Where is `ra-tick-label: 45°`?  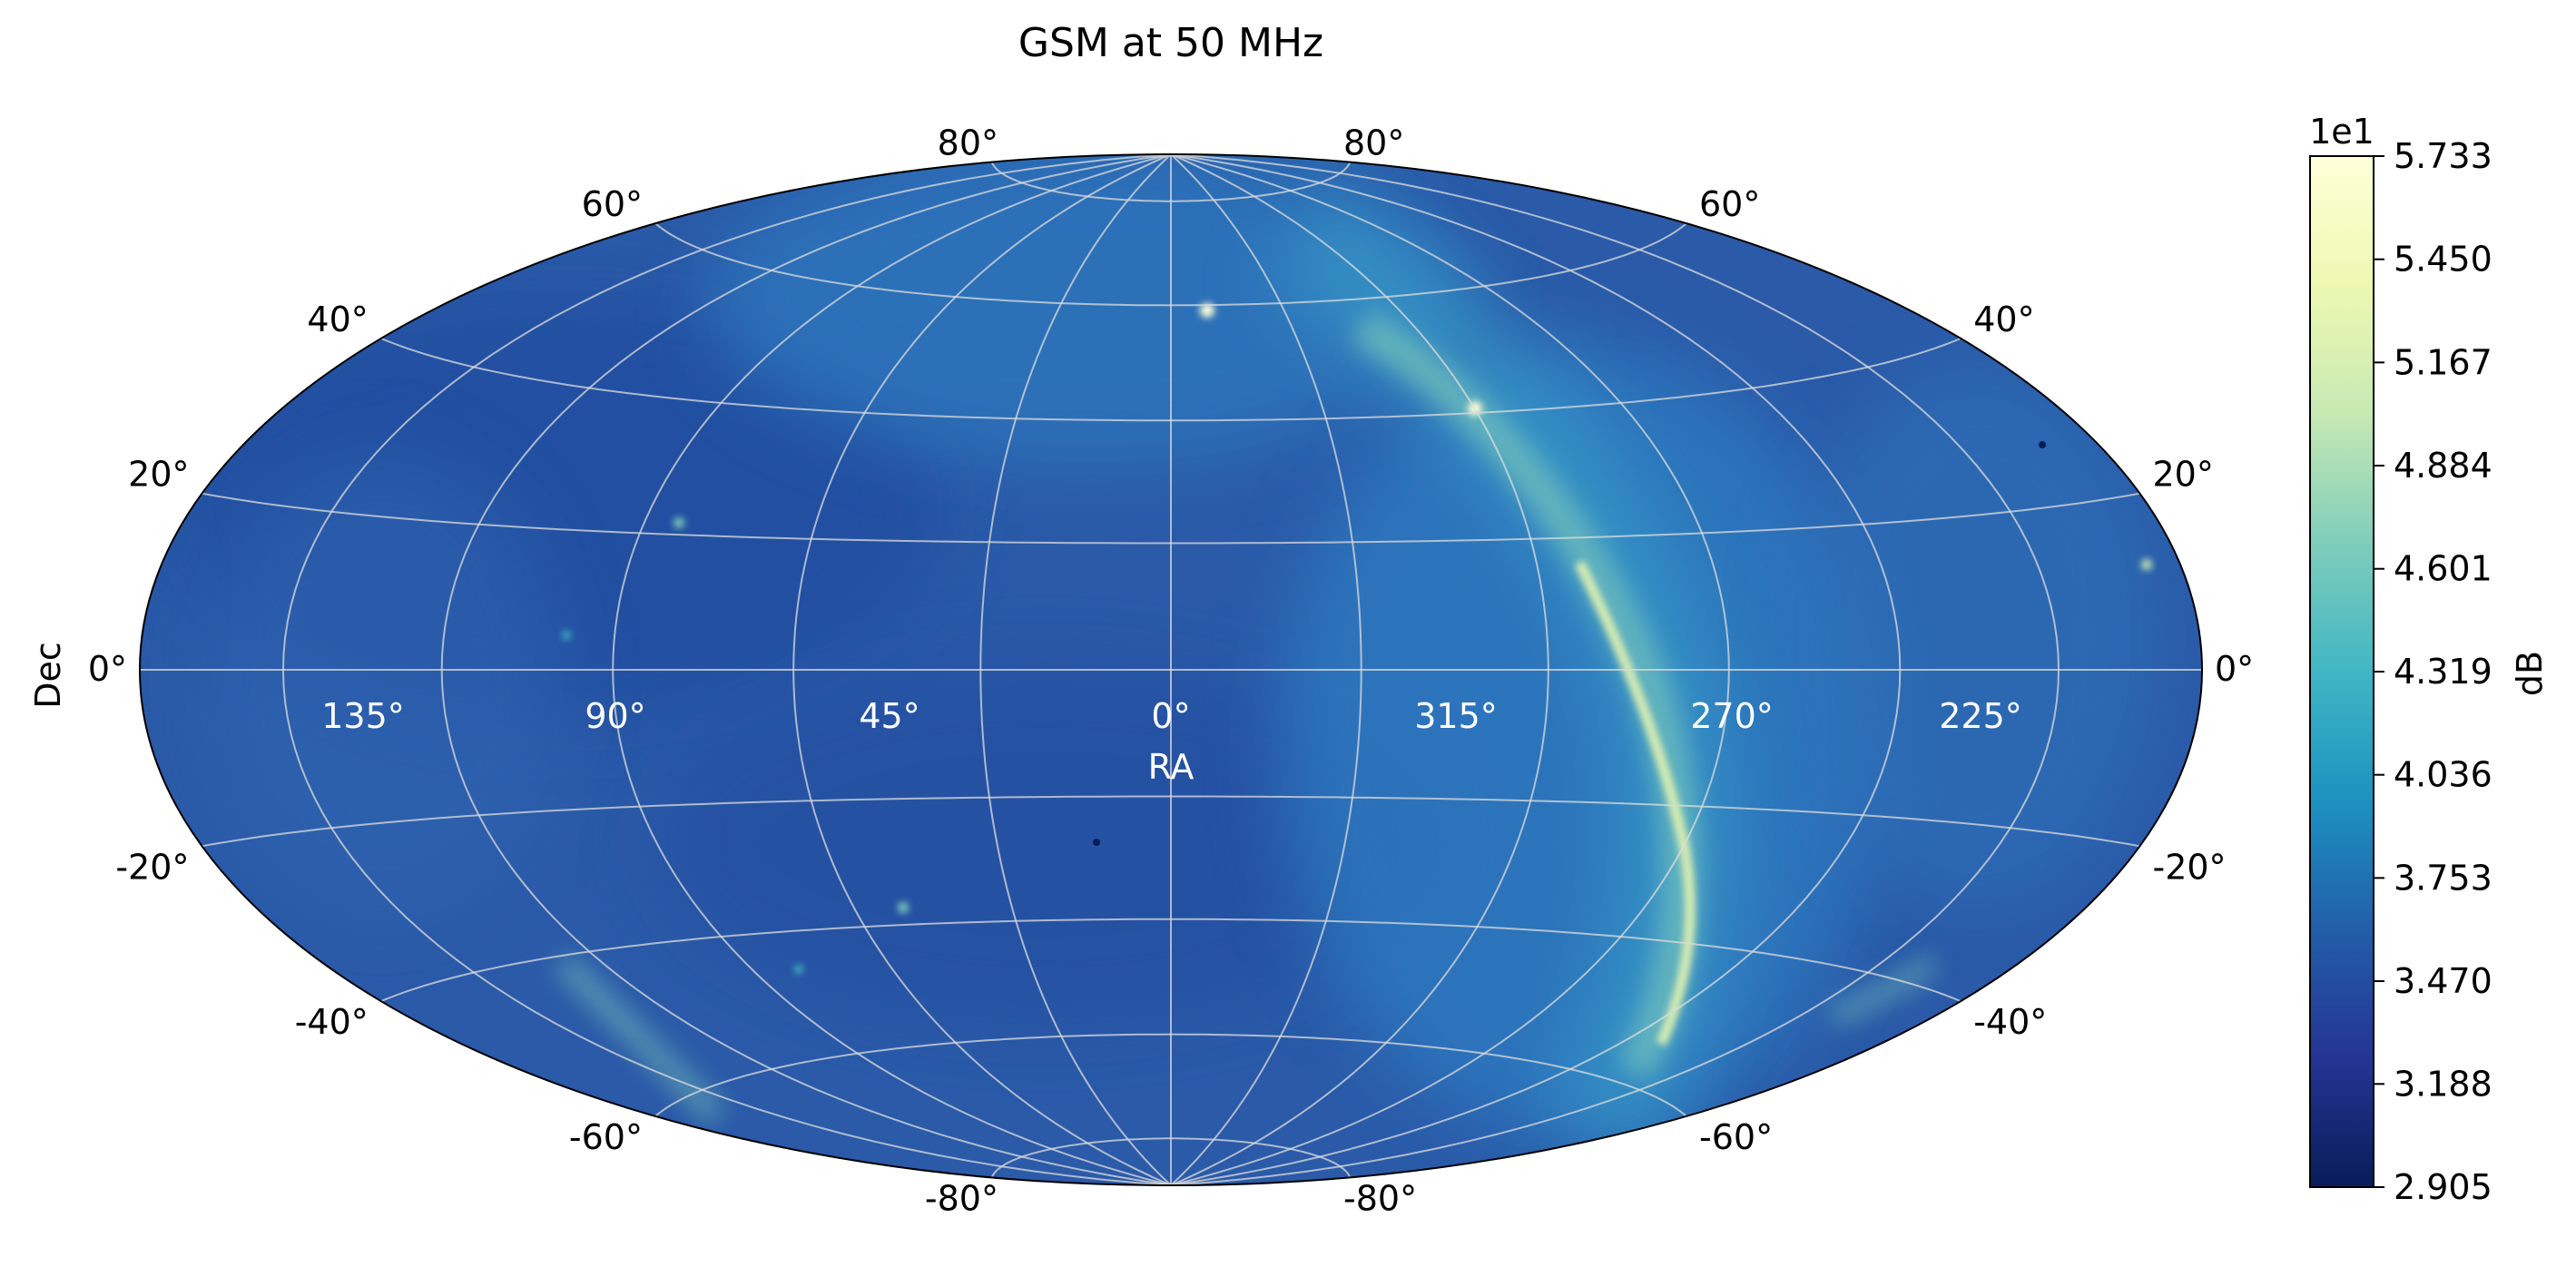 ra-tick-label: 45° is located at coordinates (889, 716).